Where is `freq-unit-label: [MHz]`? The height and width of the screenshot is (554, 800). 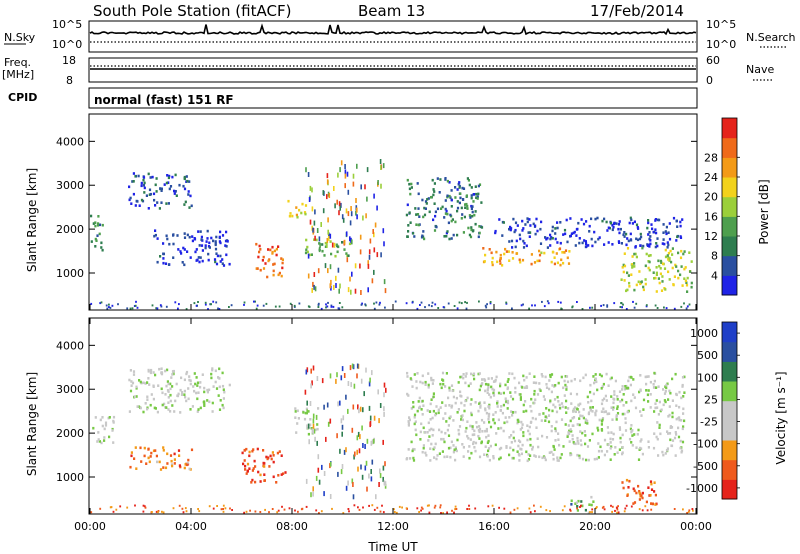
freq-unit-label: [MHz] is located at coordinates (18, 74).